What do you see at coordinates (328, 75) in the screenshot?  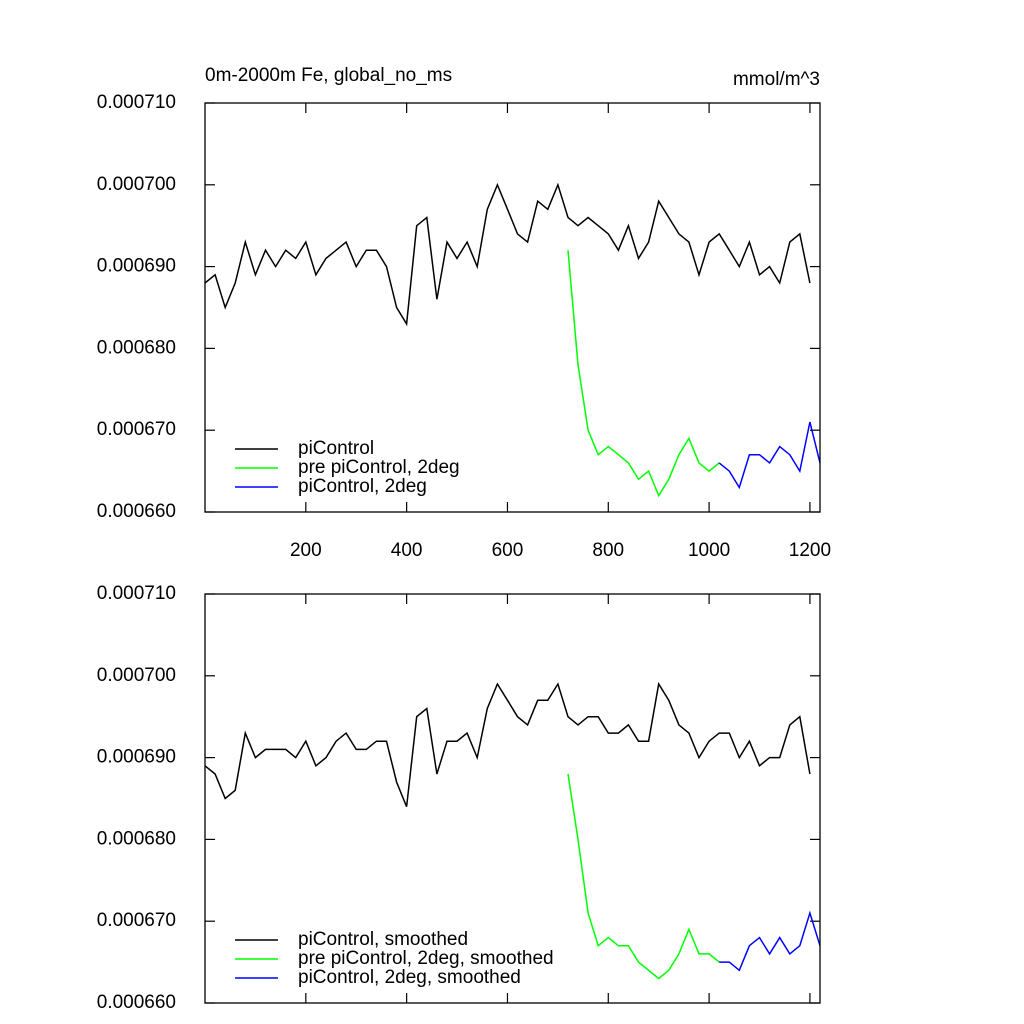 I see `chart-title: 0m-2000m Fe, global_no_ms` at bounding box center [328, 75].